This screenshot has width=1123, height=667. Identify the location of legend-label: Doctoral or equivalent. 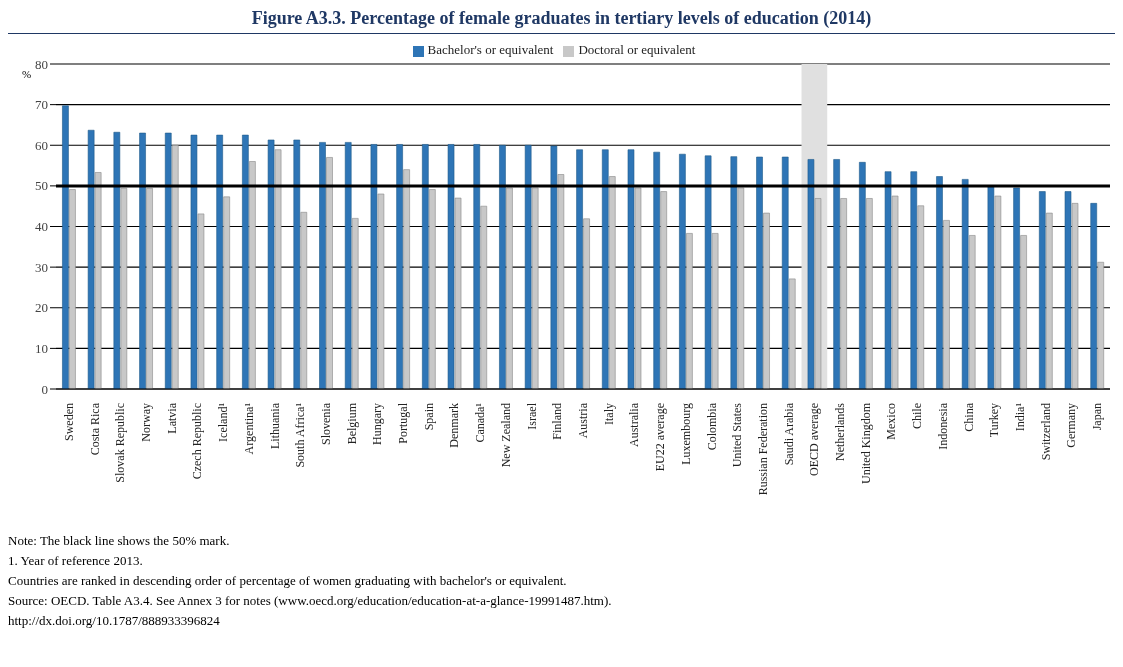
(637, 49).